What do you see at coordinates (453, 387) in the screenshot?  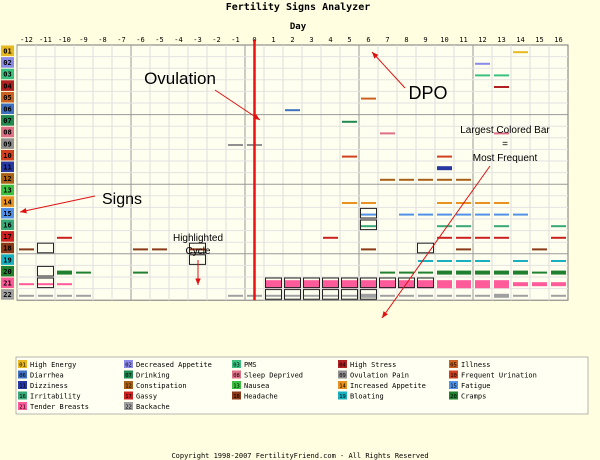 I see `legend-code: 15` at bounding box center [453, 387].